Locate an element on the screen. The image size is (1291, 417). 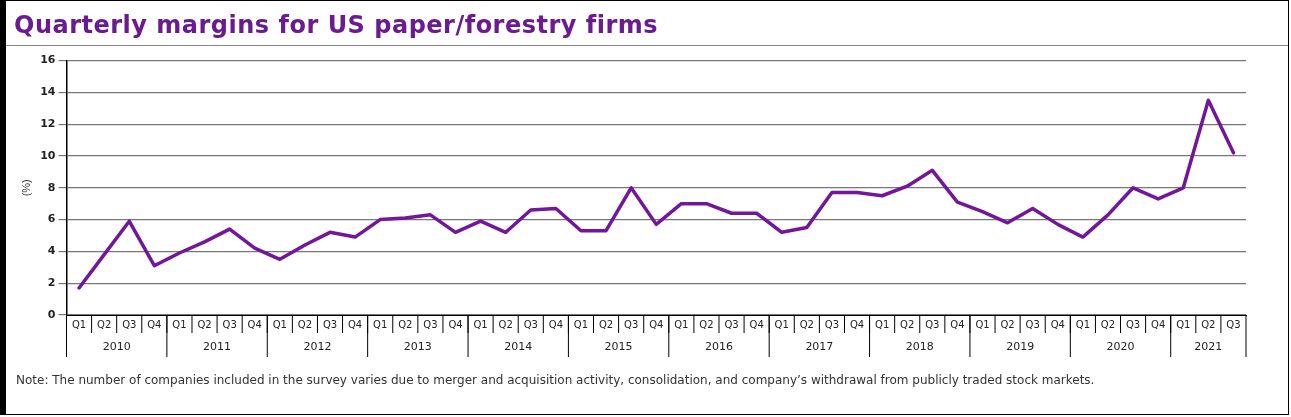
text: 2011 is located at coordinates (217, 346).